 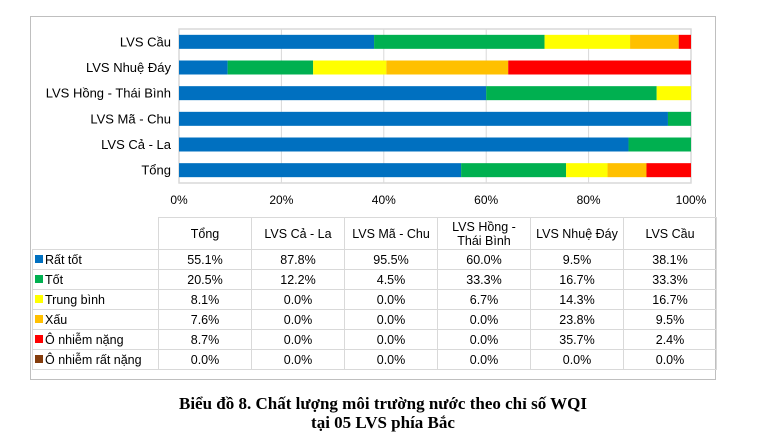 I want to click on table-cell: 4.5%, so click(x=391, y=279).